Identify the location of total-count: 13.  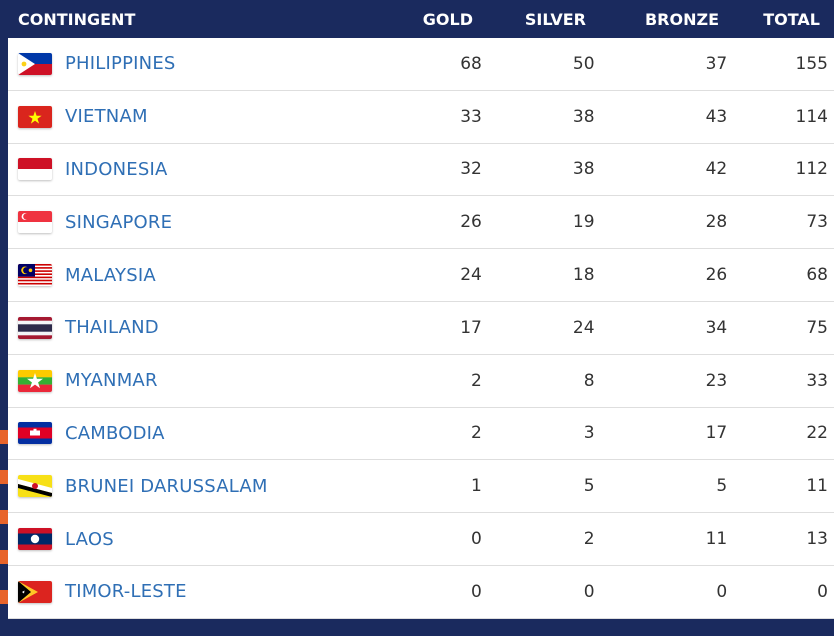
(817, 539).